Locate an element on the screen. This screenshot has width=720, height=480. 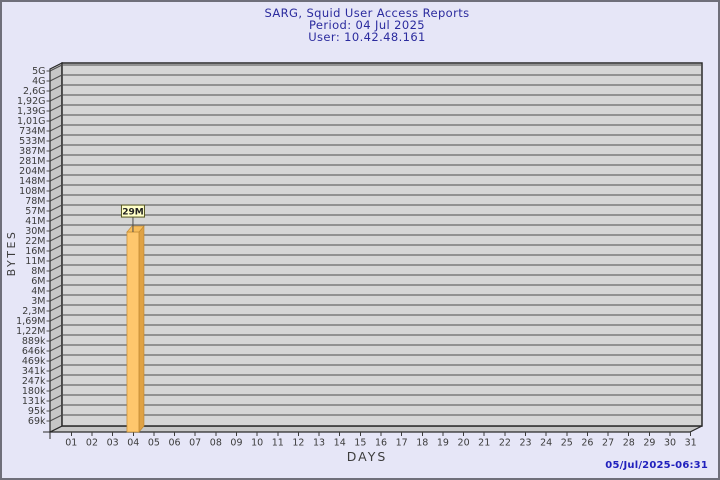
y-tick-label: 69k is located at coordinates (37, 421).